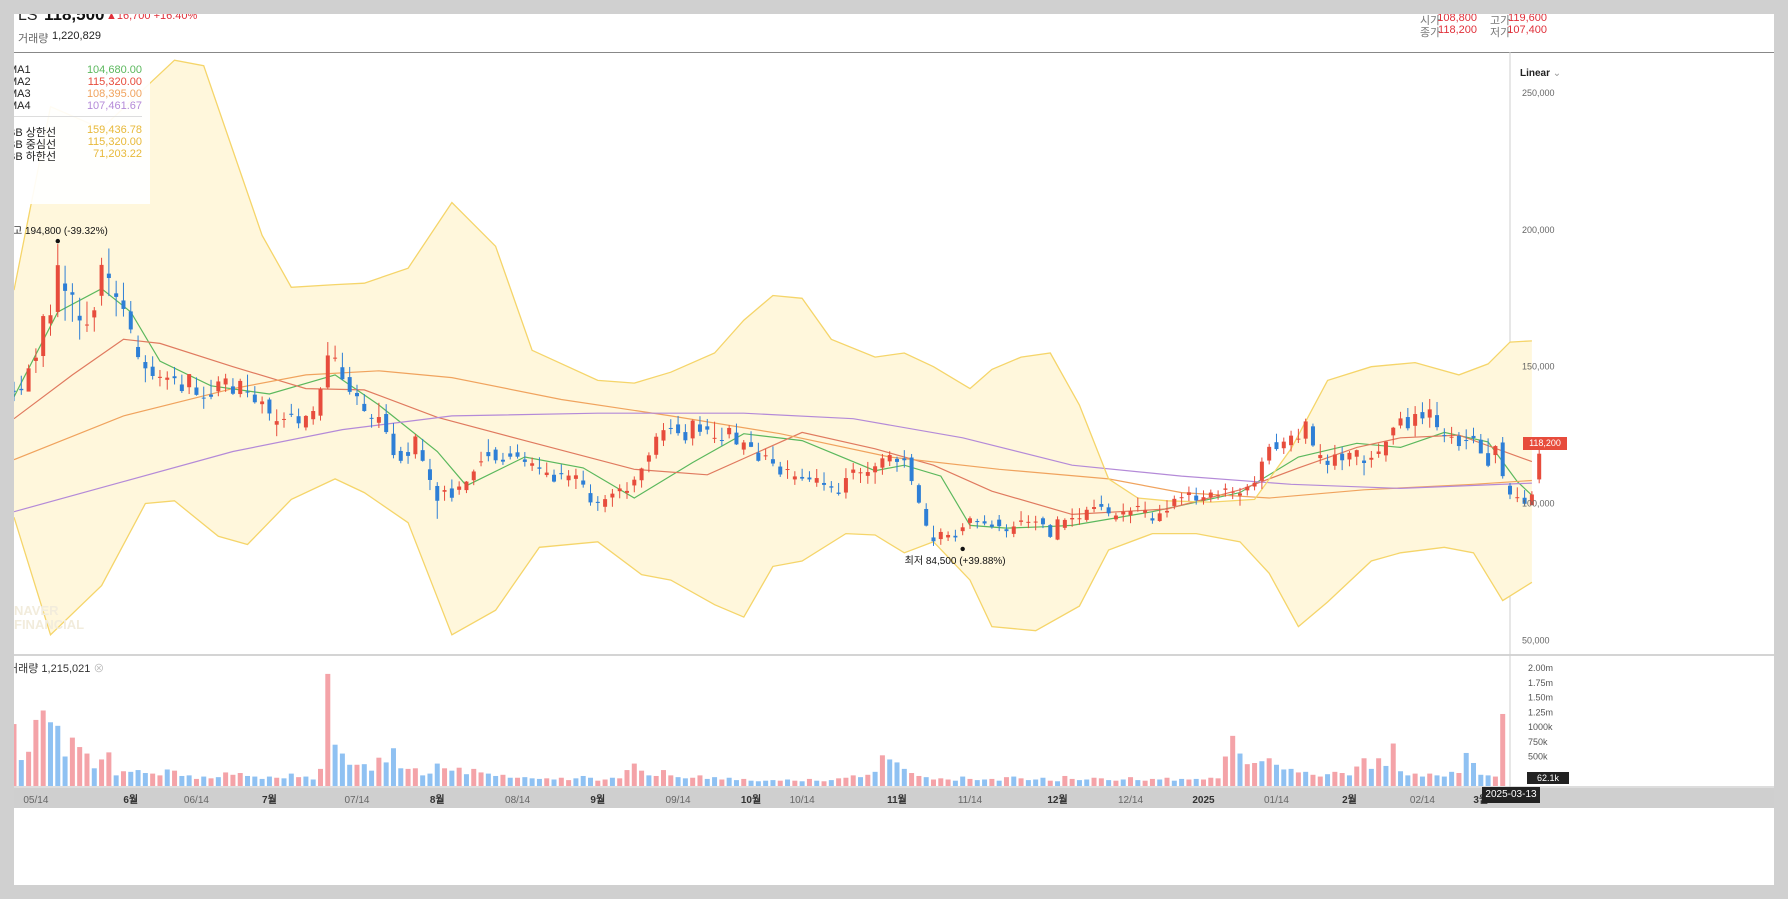 This screenshot has width=1788, height=899. What do you see at coordinates (22, 94) in the screenshot?
I see `ma3-label: MA3` at bounding box center [22, 94].